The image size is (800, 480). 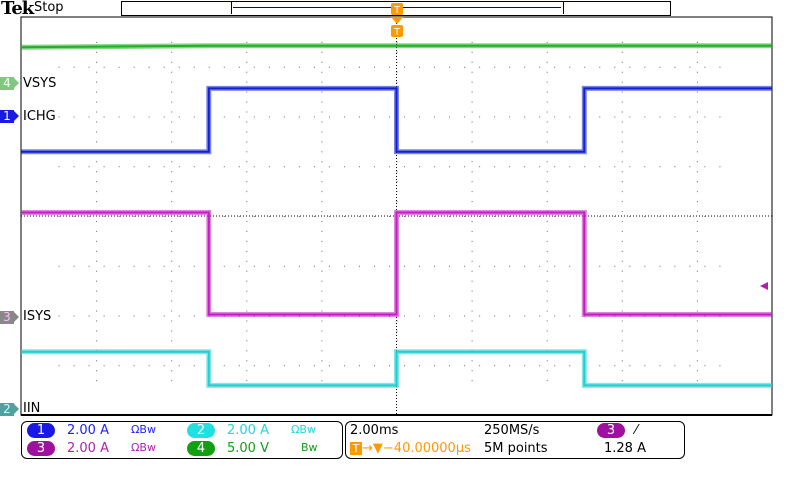 I want to click on label-iin: IIN, so click(x=32, y=408).